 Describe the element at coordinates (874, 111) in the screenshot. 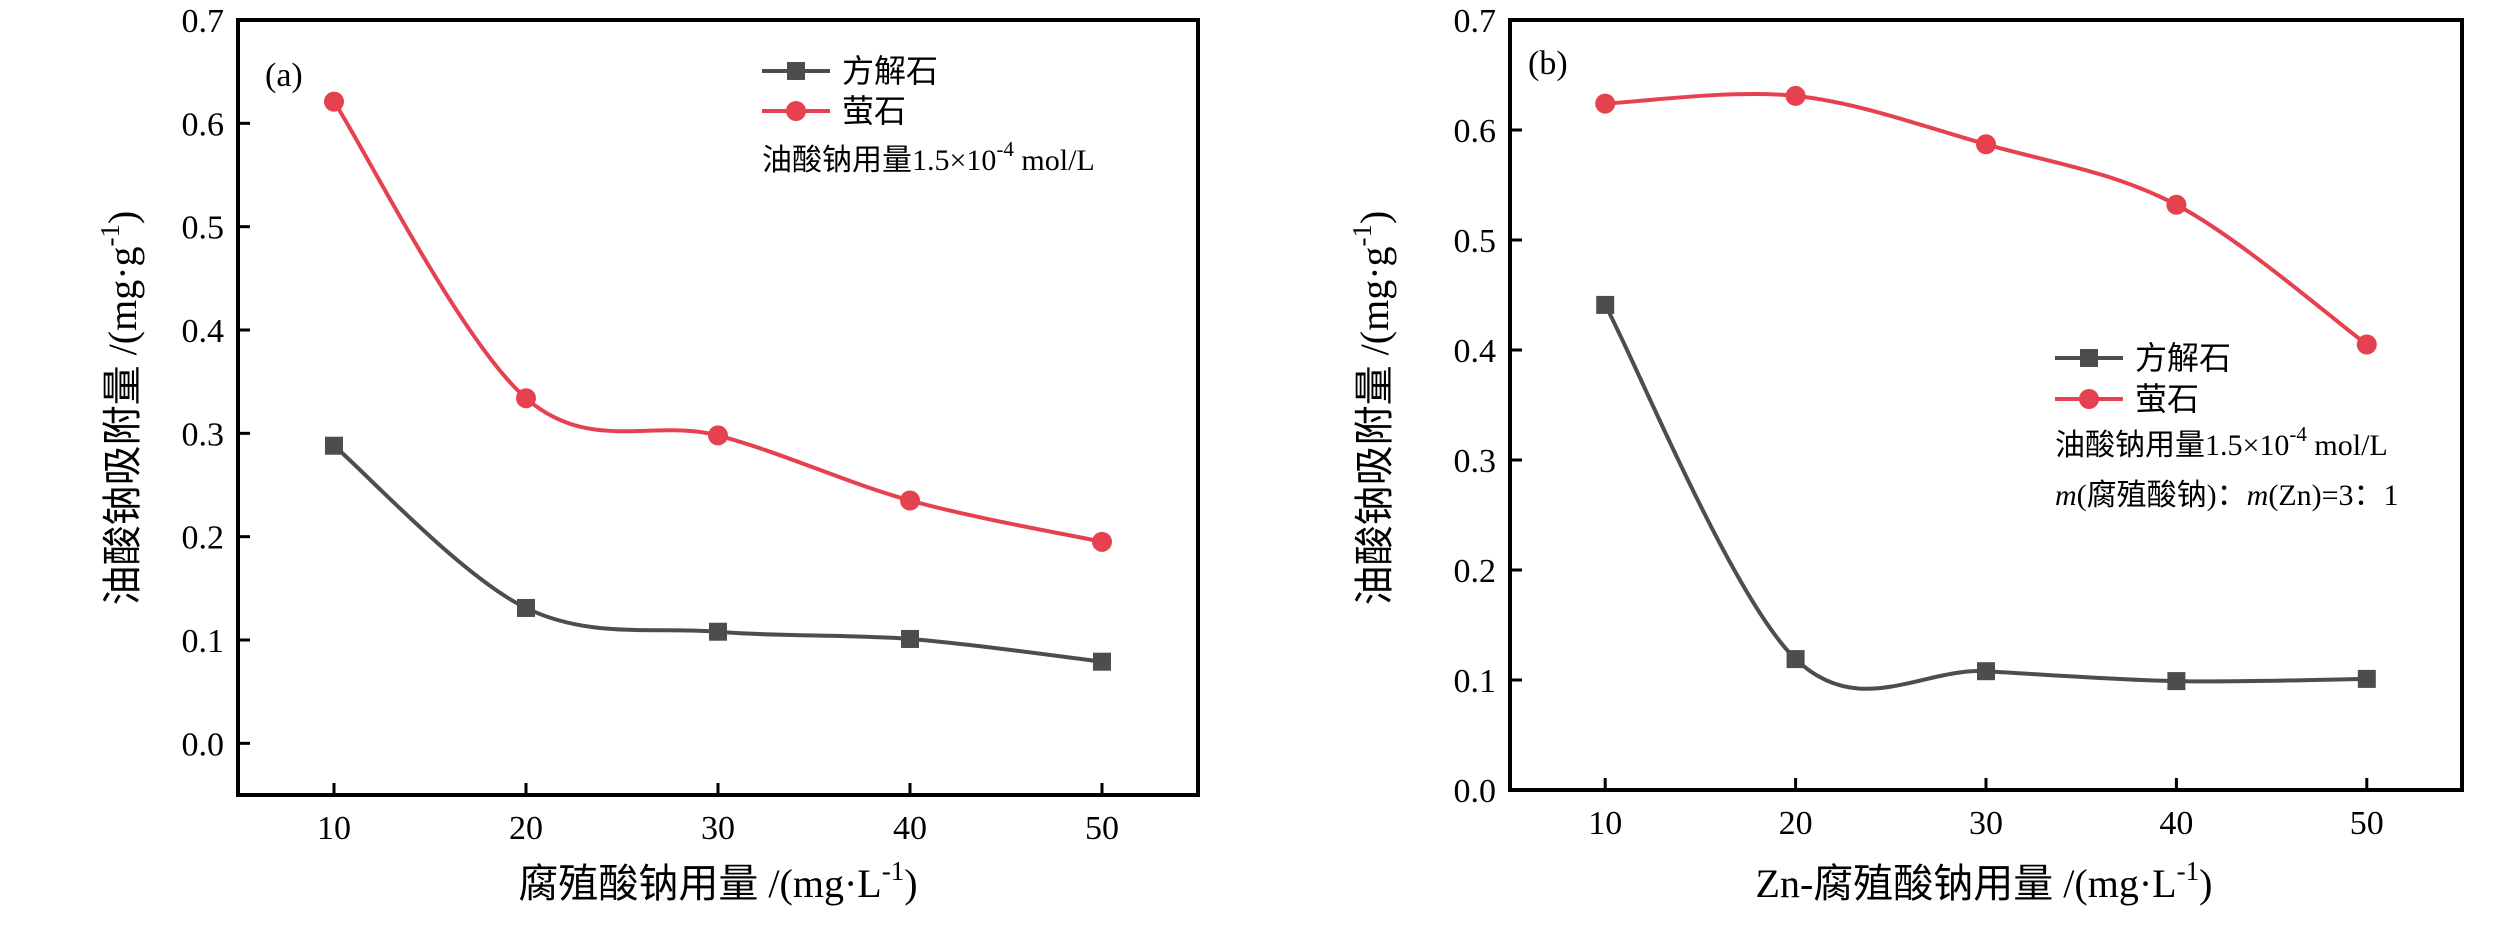

I see `legend-label-fluorite-a: 萤石` at that location.